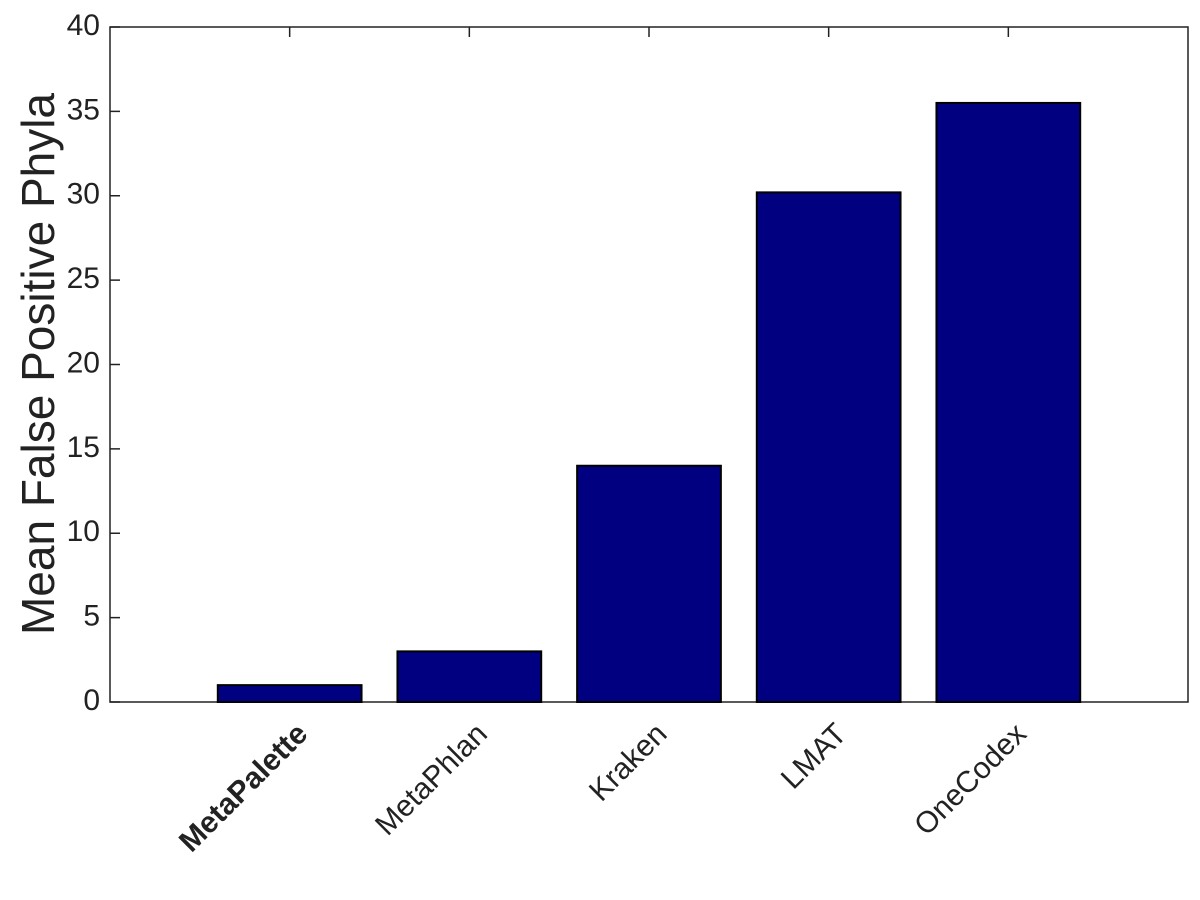  What do you see at coordinates (970, 779) in the screenshot?
I see `x-tick-label: OneCodex` at bounding box center [970, 779].